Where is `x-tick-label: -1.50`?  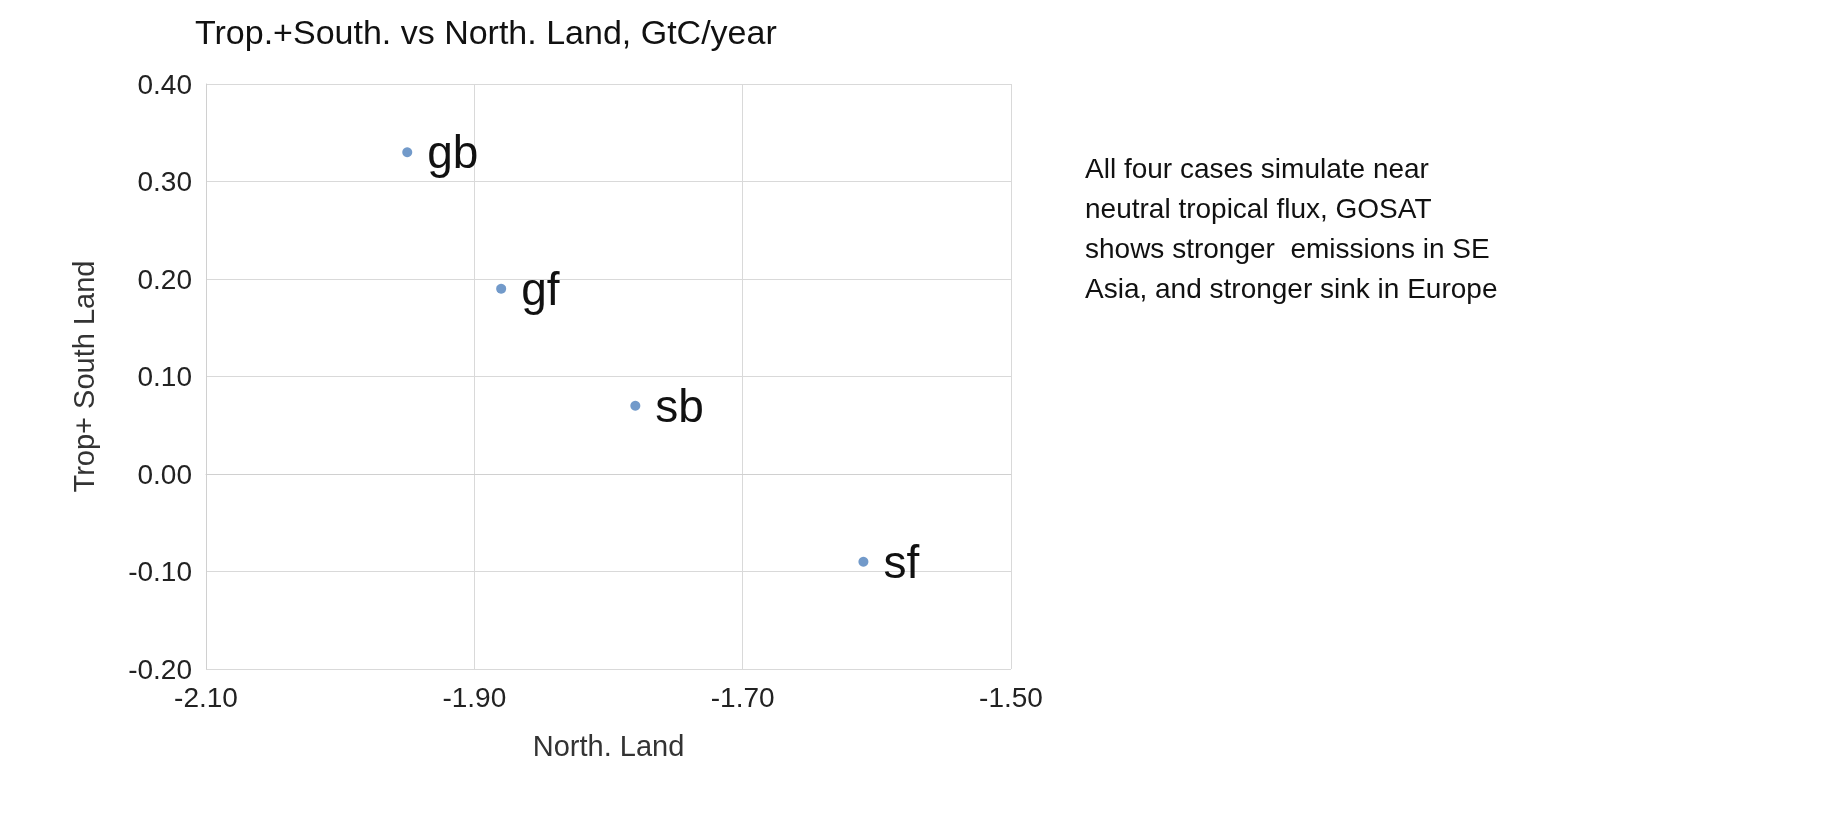
x-tick-label: -1.50 is located at coordinates (1011, 697).